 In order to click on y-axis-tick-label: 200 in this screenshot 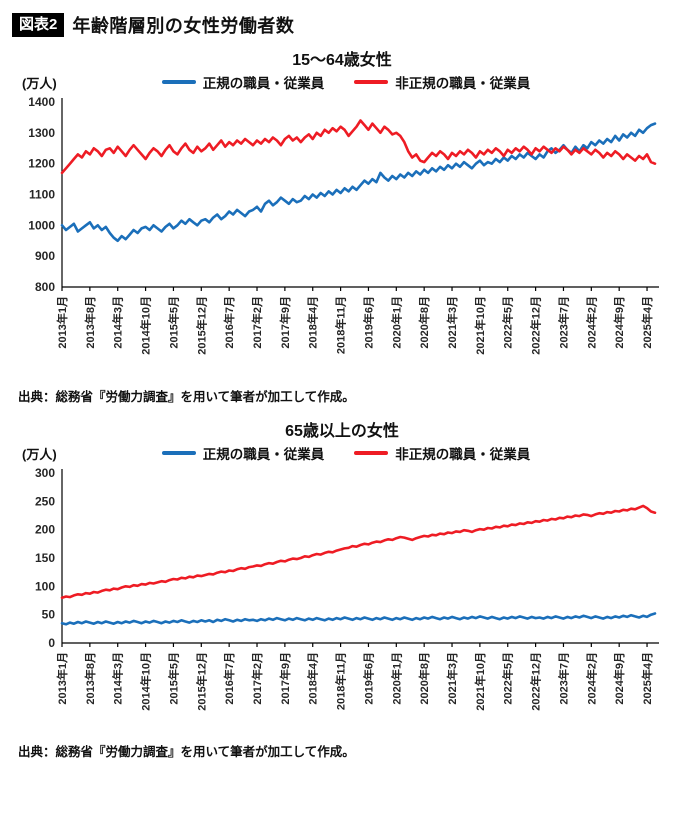, I will do `click(45, 530)`.